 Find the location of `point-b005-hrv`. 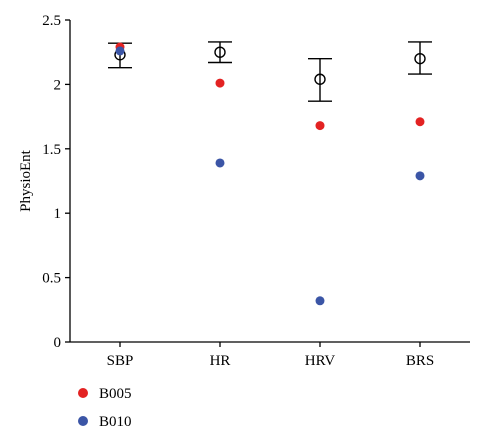

point-b005-hrv is located at coordinates (320, 126).